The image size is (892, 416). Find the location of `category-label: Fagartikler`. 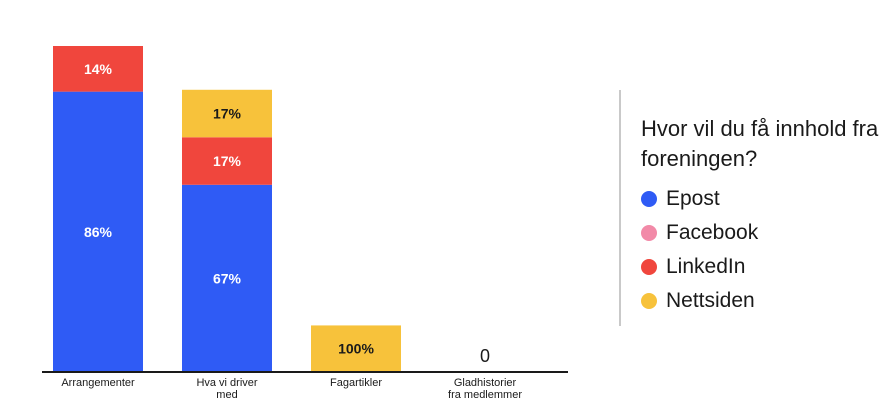

category-label: Fagartikler is located at coordinates (356, 383).